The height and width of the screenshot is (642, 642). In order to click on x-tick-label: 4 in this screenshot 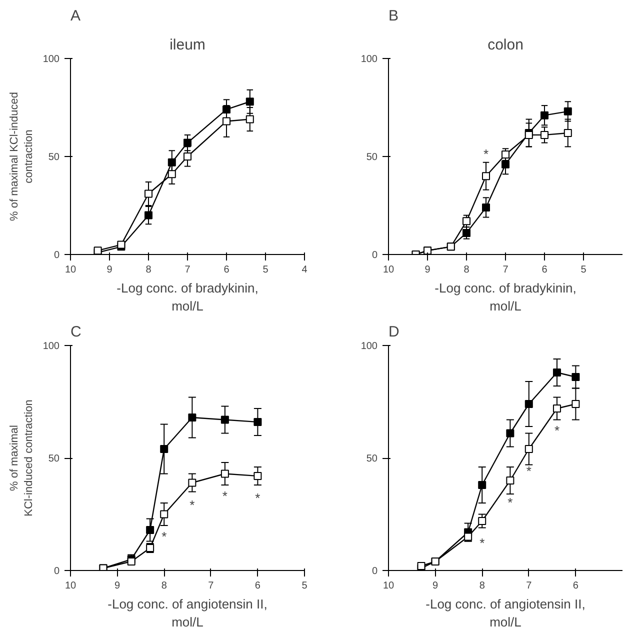, I will do `click(305, 270)`.